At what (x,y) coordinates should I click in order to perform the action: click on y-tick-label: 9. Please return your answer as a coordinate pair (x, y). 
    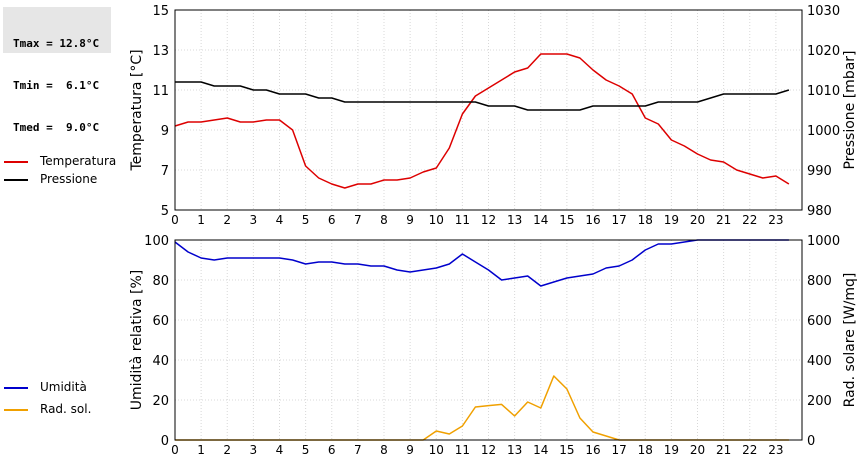
    Looking at the image, I should click on (165, 131).